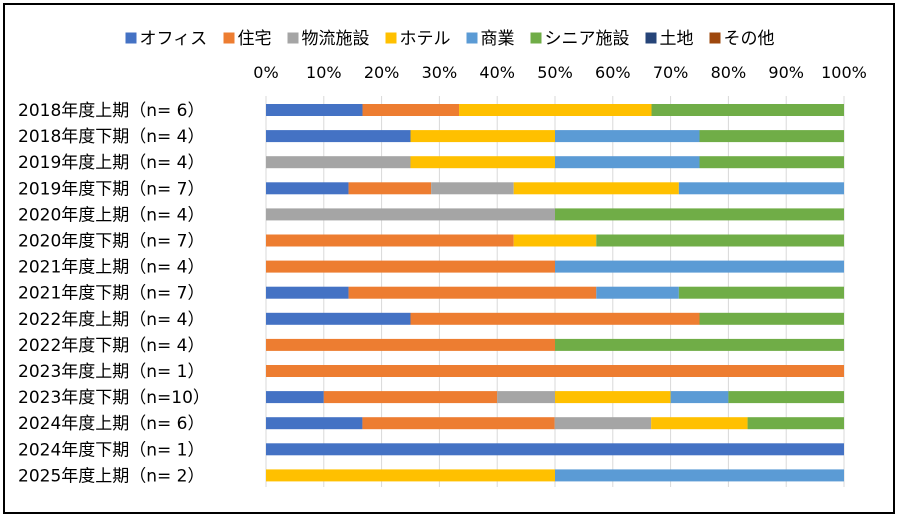  What do you see at coordinates (111, 320) in the screenshot?
I see `y-category-label: 2022年度上期（n= 4）` at bounding box center [111, 320].